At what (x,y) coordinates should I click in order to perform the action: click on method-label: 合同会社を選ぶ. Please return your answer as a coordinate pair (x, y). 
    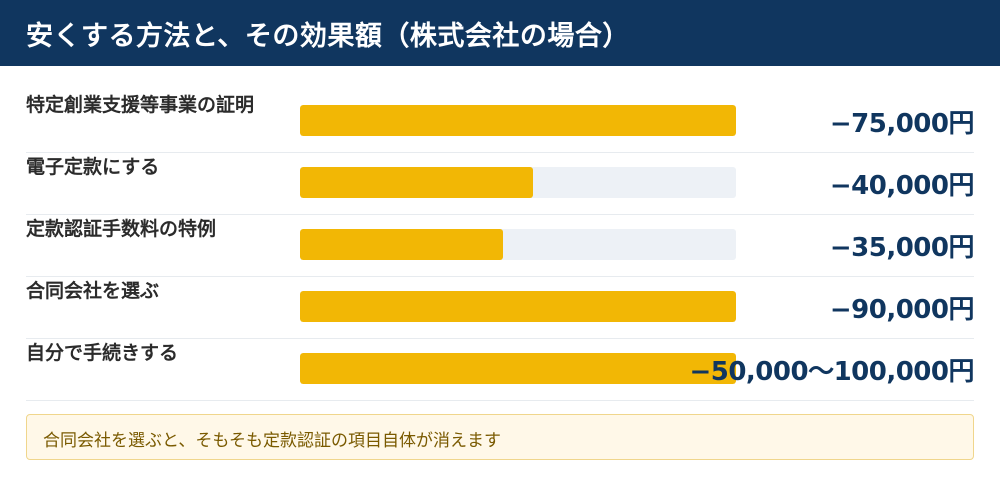
    Looking at the image, I should click on (93, 291).